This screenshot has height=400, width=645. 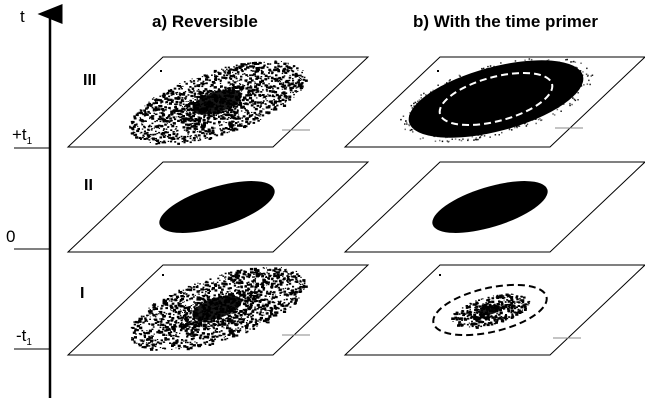 What do you see at coordinates (82, 293) in the screenshot?
I see `row-label-i: I` at bounding box center [82, 293].